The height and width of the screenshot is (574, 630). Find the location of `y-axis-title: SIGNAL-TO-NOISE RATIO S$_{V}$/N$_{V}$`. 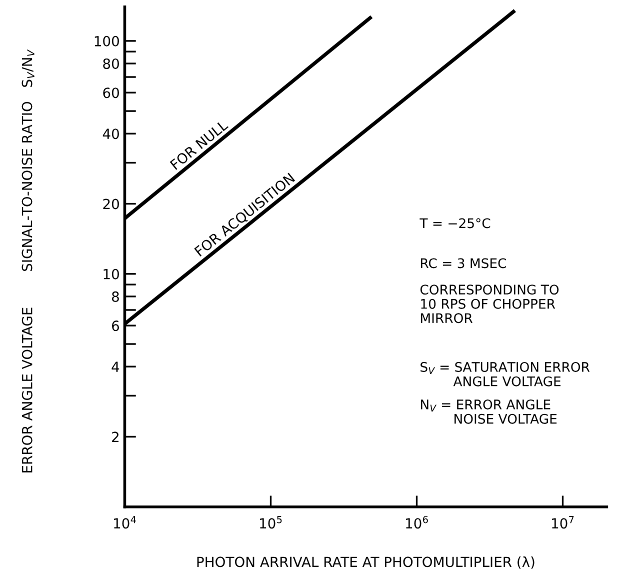

y-axis-title: SIGNAL-TO-NOISE RATIO S$_{V}$/N$_{V}$ is located at coordinates (28, 160).